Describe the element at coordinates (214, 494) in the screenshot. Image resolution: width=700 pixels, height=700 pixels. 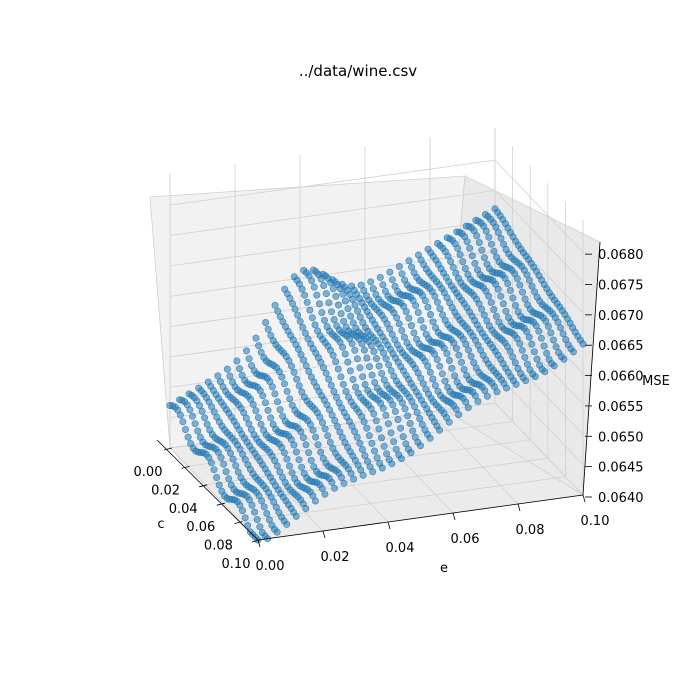
I see `floor-grid-e` at that location.